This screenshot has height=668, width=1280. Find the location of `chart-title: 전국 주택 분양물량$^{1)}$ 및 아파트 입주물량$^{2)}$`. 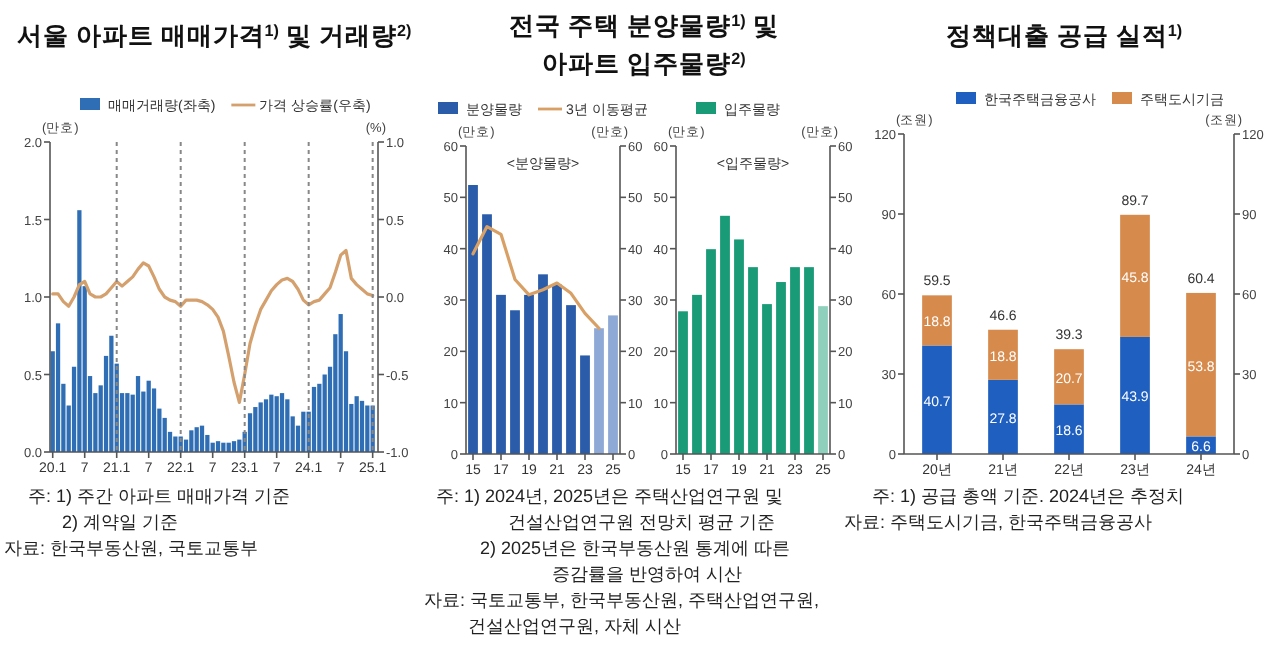

chart-title: 전국 주택 분양물량$^{1)}$ 및 아파트 입주물량$^{2)}$ is located at coordinates (644, 44).